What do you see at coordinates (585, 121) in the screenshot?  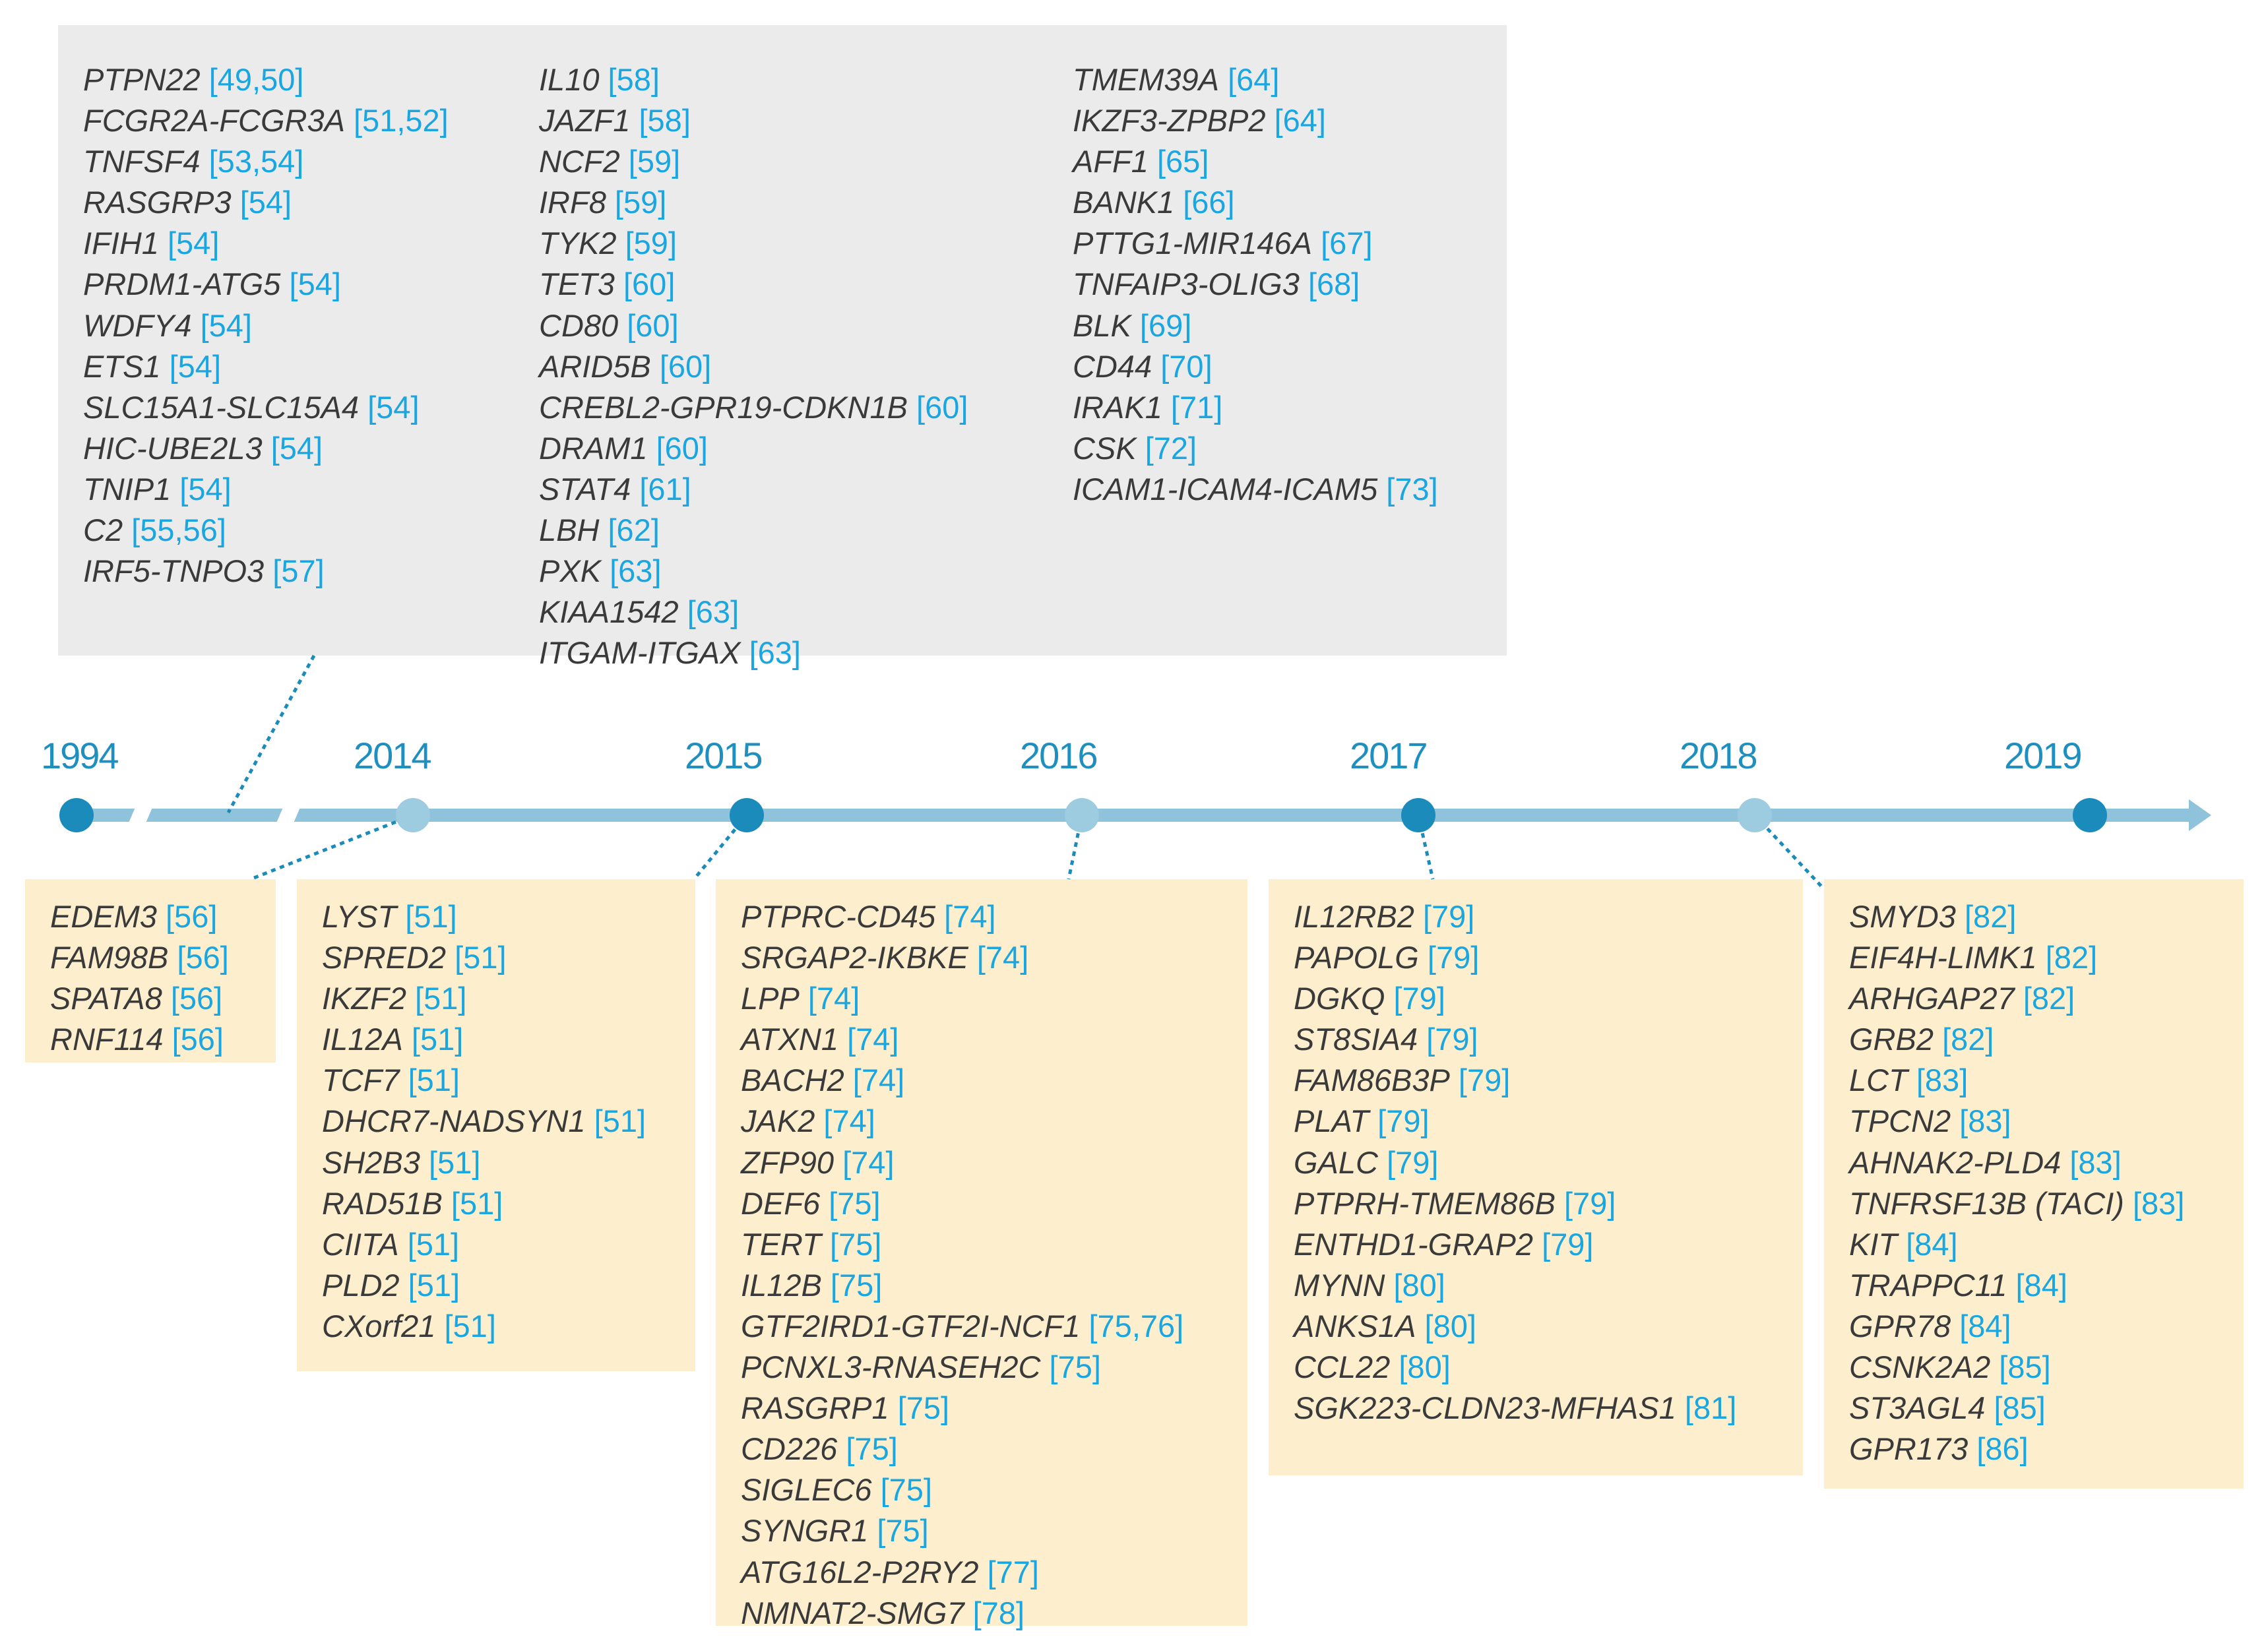 I see `gene-name: JAZF1` at bounding box center [585, 121].